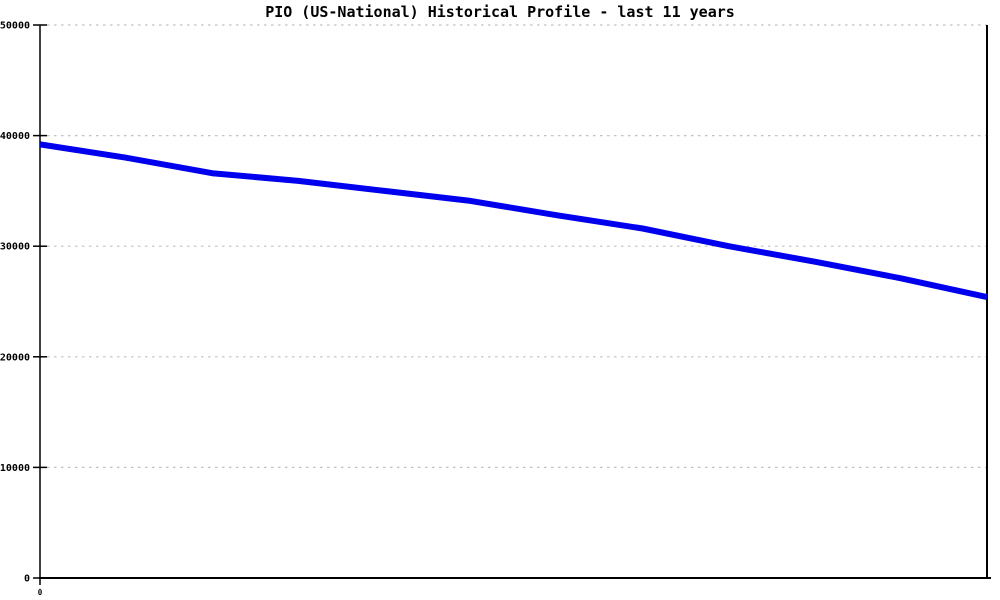 The image size is (1000, 600). I want to click on y-tick-label: 40000, so click(15, 136).